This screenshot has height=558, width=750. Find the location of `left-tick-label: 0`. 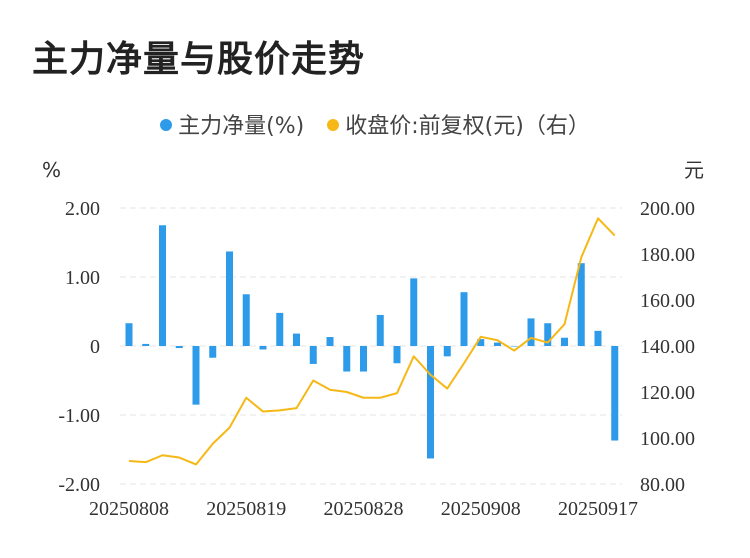

left-tick-label: 0 is located at coordinates (95, 347).